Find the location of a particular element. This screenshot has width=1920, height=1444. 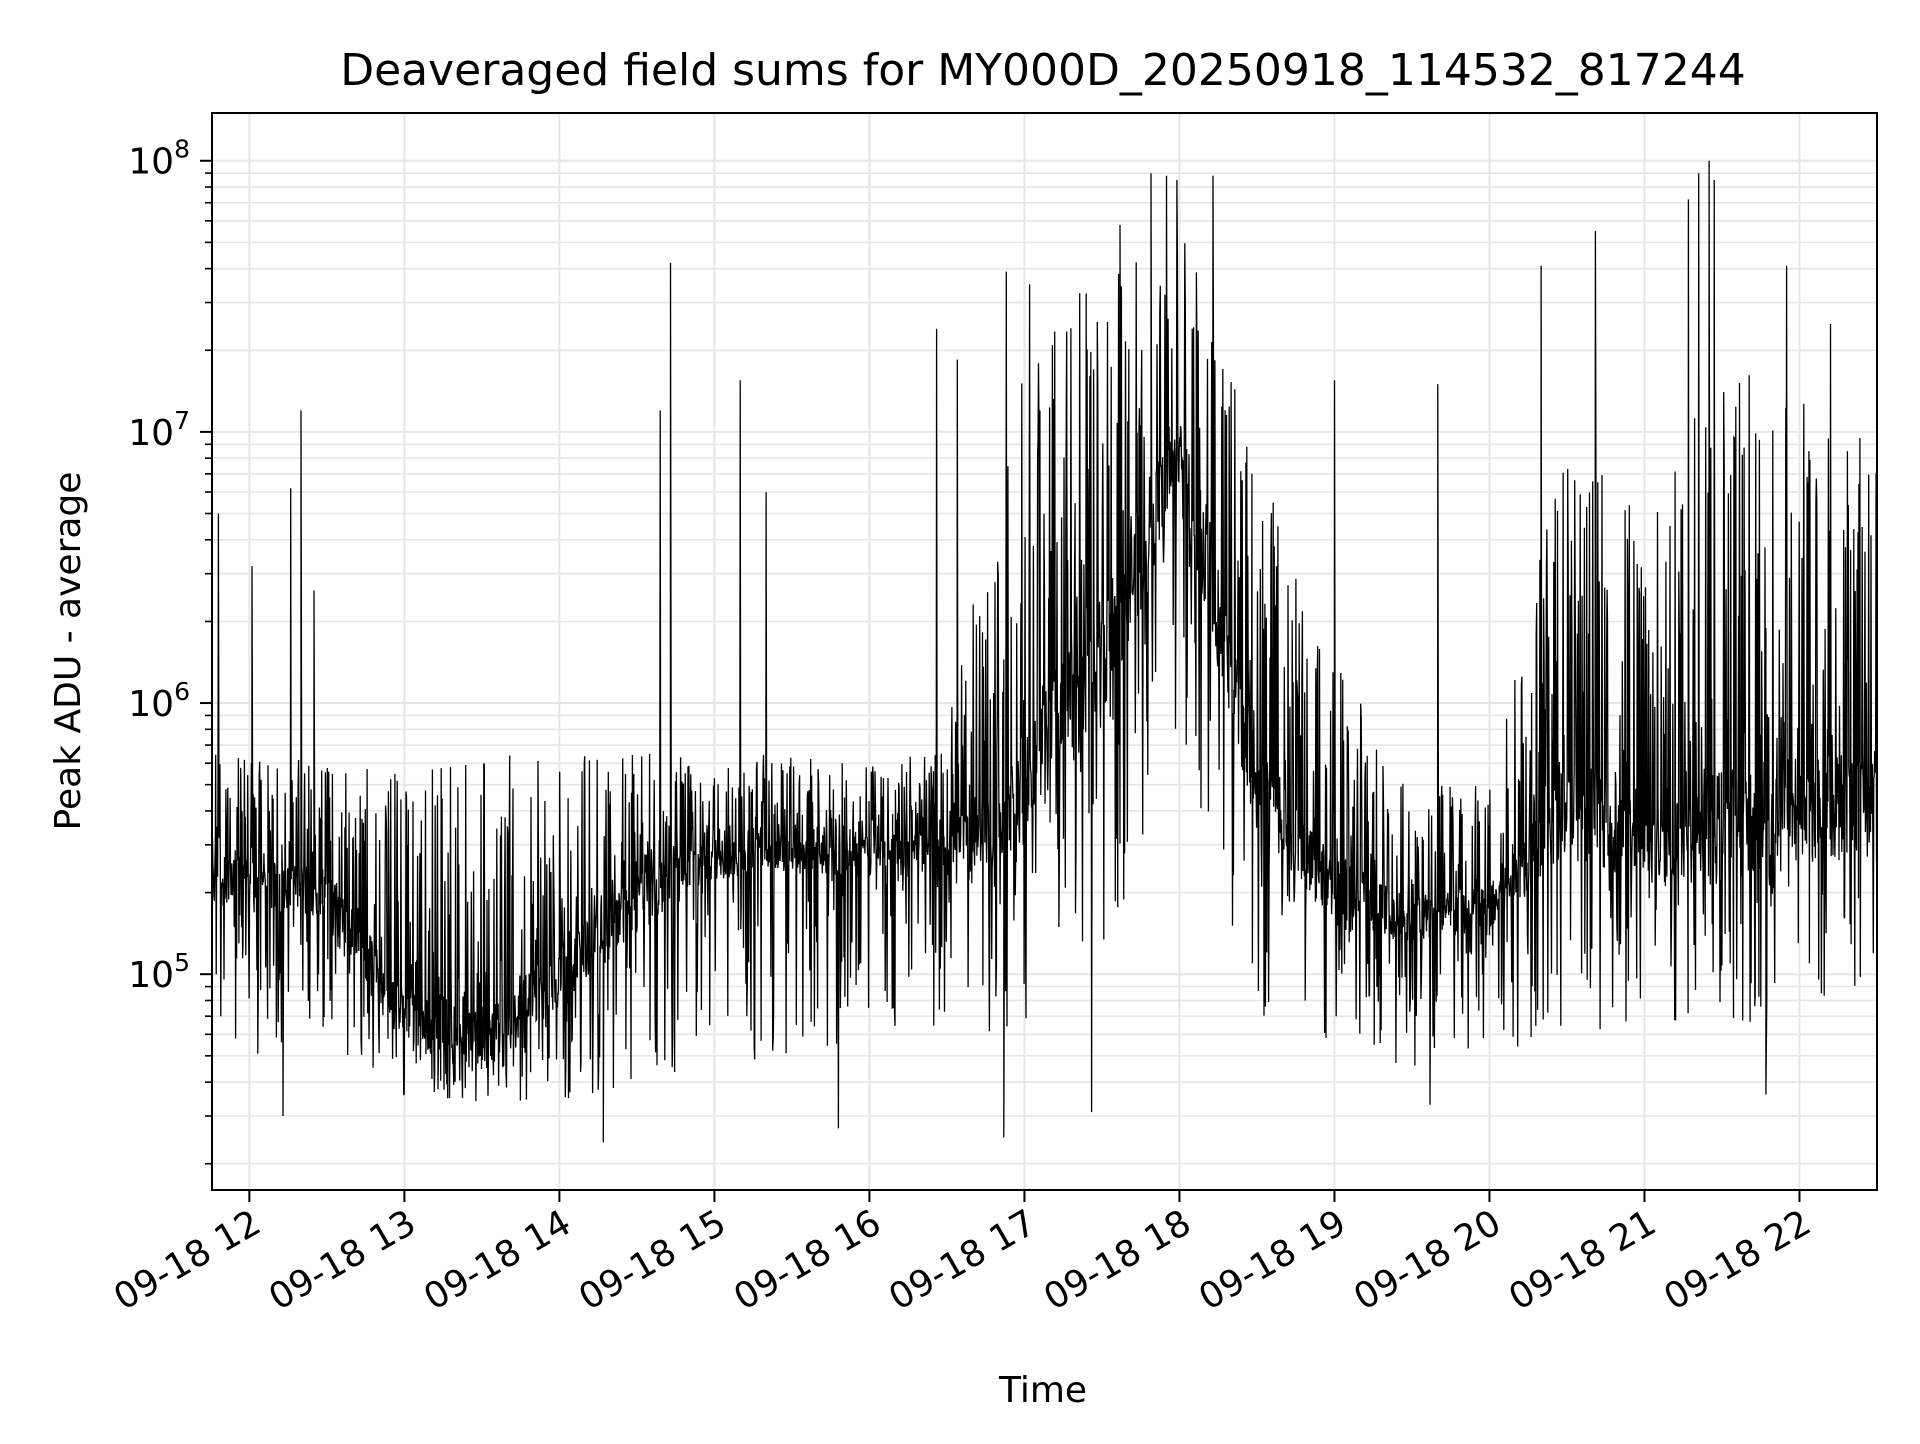

y-axis-label: Peak ADU - average is located at coordinates (68, 651).